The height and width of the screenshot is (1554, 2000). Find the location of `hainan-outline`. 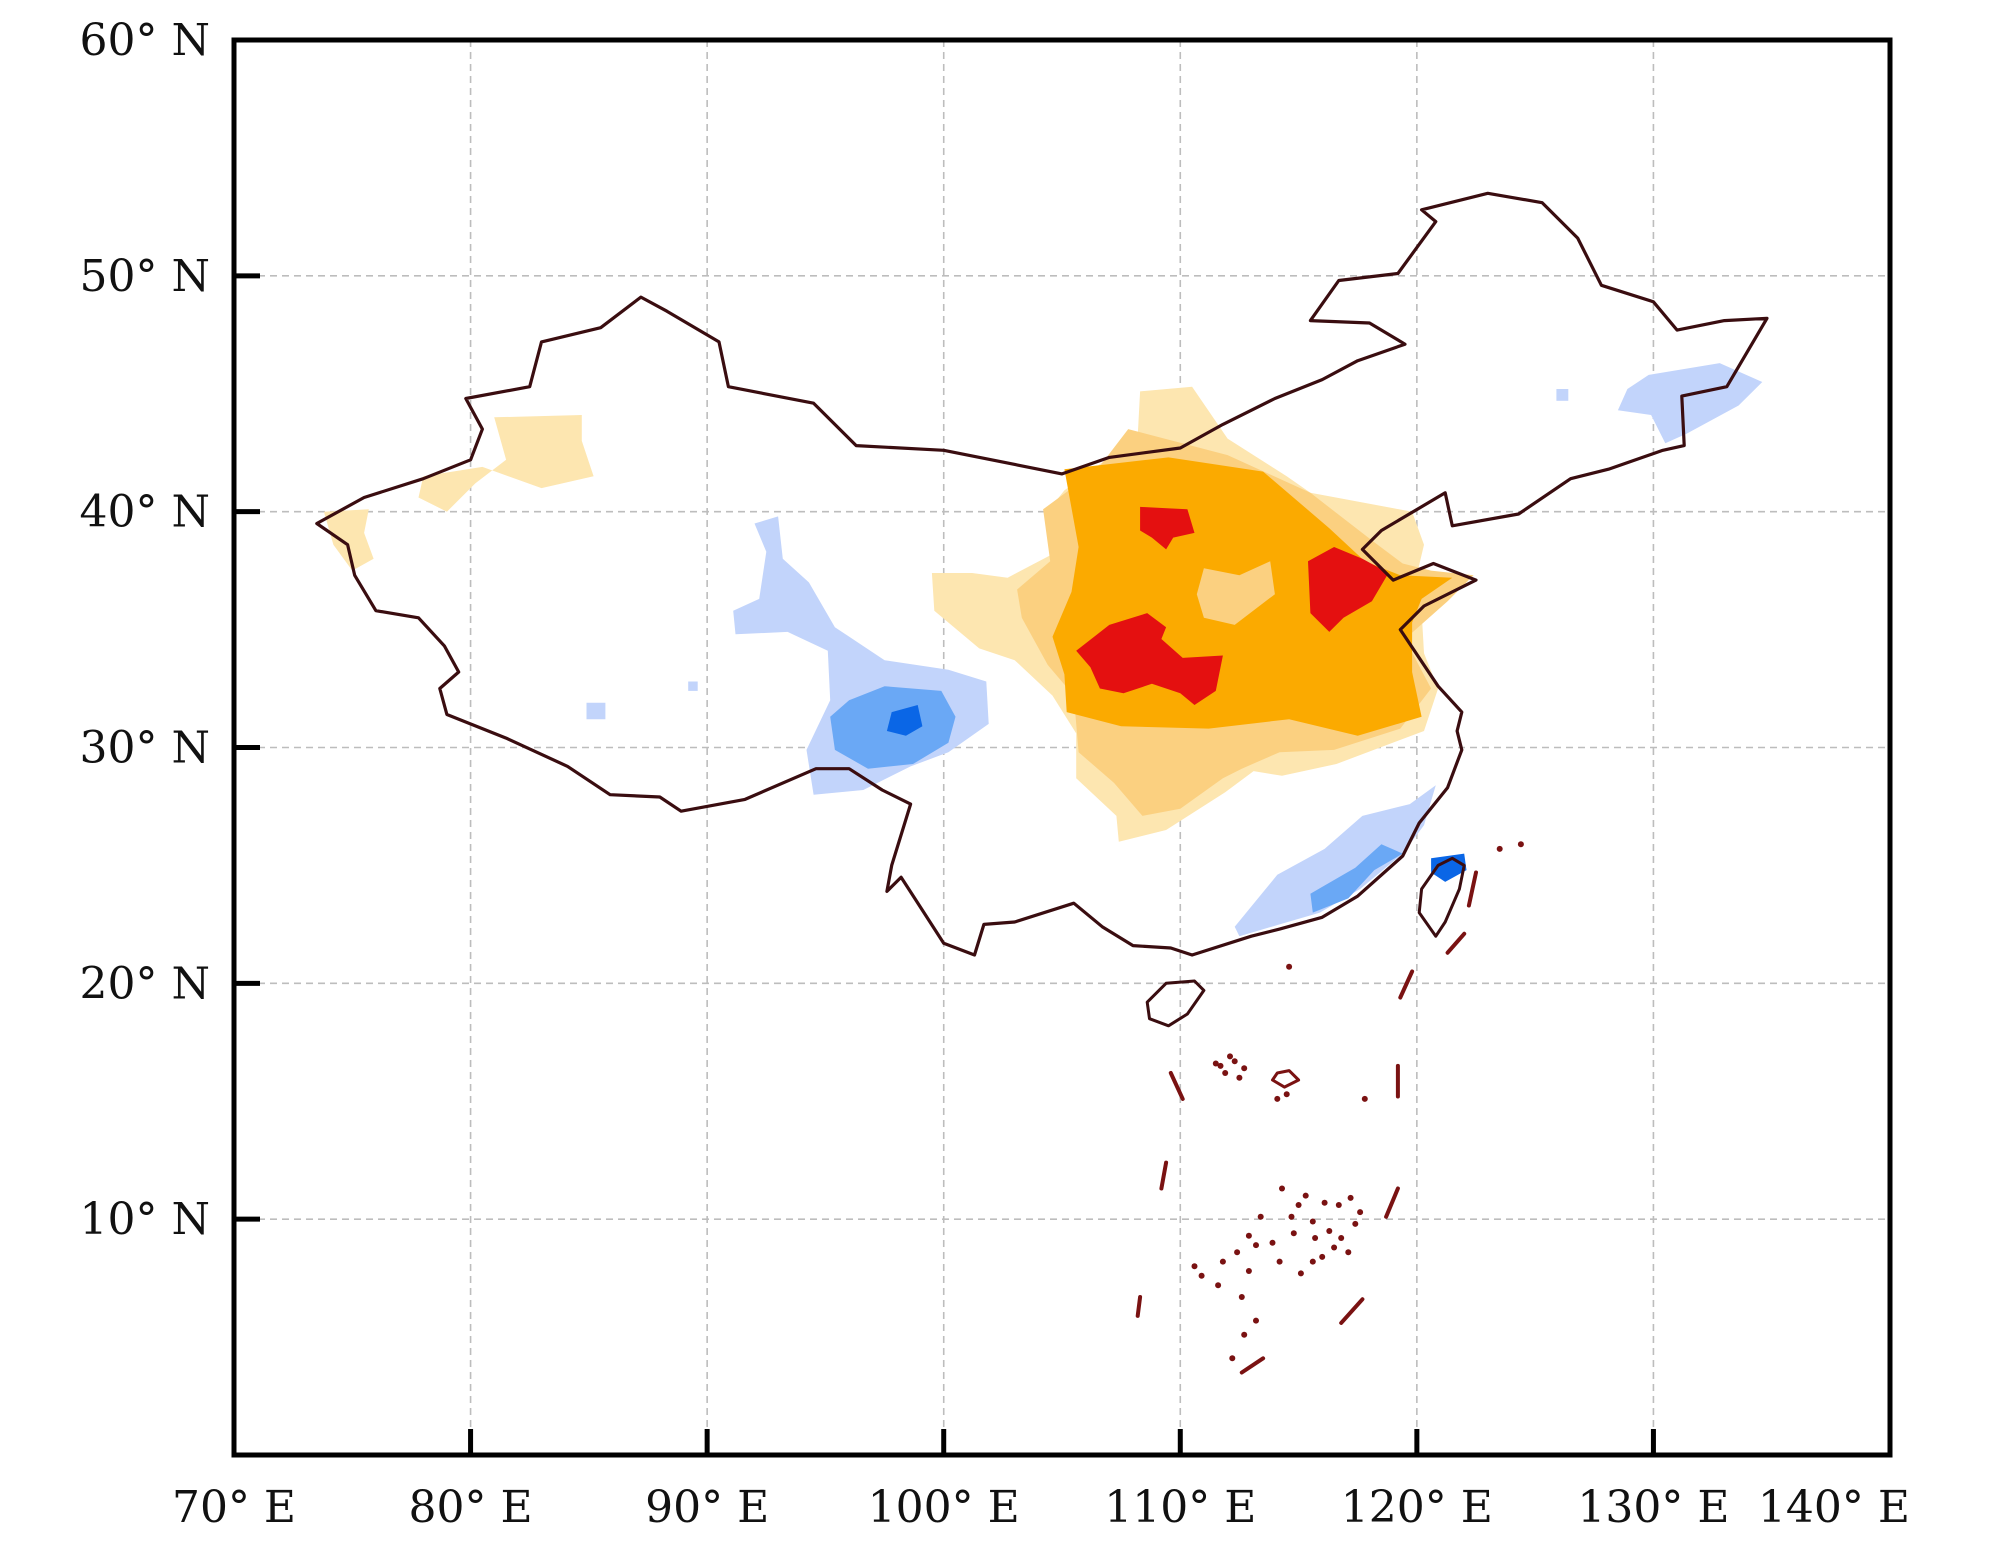

hainan-outline is located at coordinates (1175, 1003).